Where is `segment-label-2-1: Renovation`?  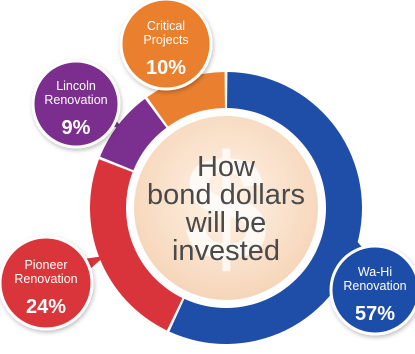 segment-label-2-1: Renovation is located at coordinates (75, 100).